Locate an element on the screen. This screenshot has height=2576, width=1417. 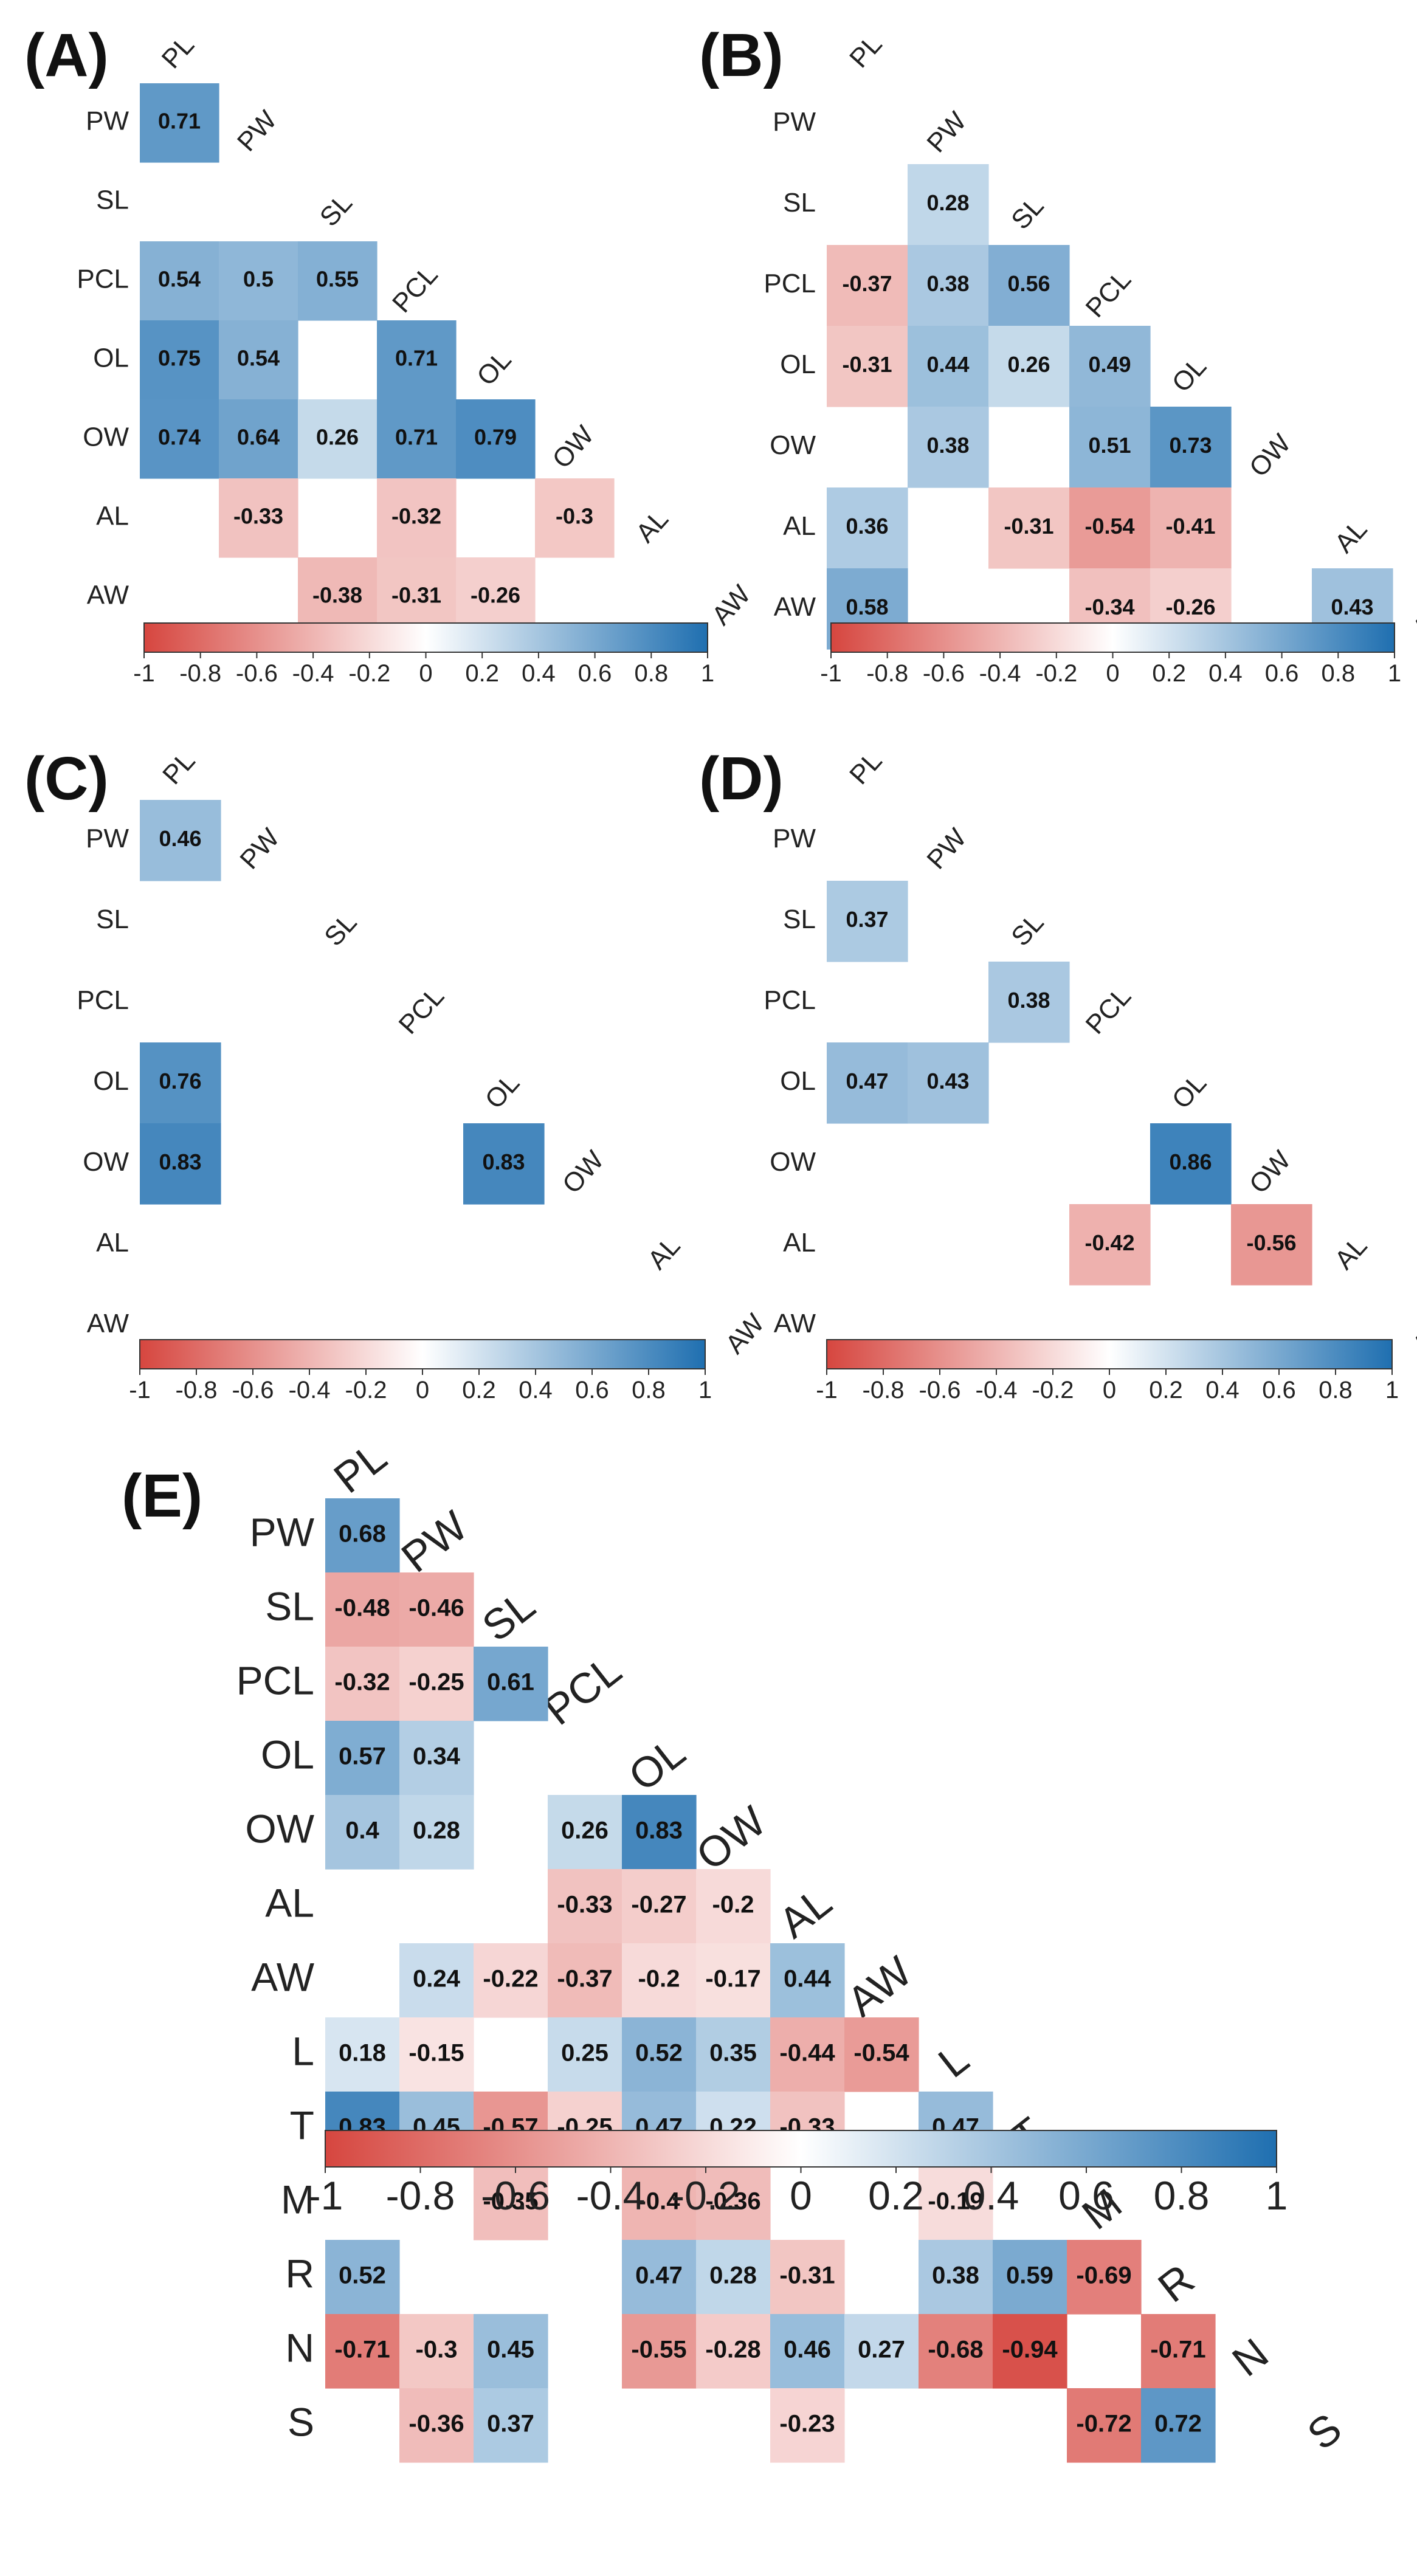
row-label: AL is located at coordinates (289, 1902).